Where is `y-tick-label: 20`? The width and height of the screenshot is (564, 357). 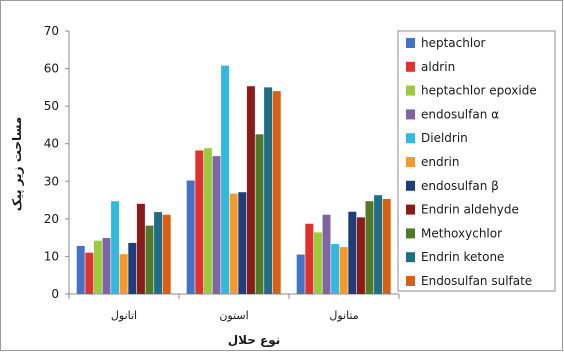 y-tick-label: 20 is located at coordinates (51, 219).